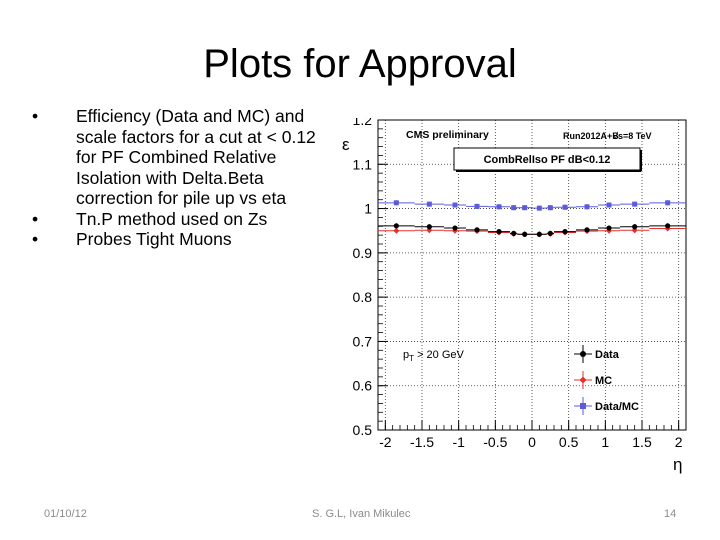 This screenshot has height=540, width=720. What do you see at coordinates (422, 442) in the screenshot?
I see `x-tick-label: -1.5` at bounding box center [422, 442].